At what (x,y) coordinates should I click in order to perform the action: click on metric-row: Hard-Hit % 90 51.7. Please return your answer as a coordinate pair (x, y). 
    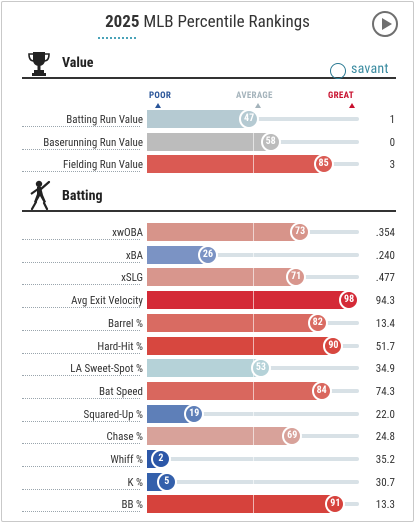
    Looking at the image, I should click on (207, 346).